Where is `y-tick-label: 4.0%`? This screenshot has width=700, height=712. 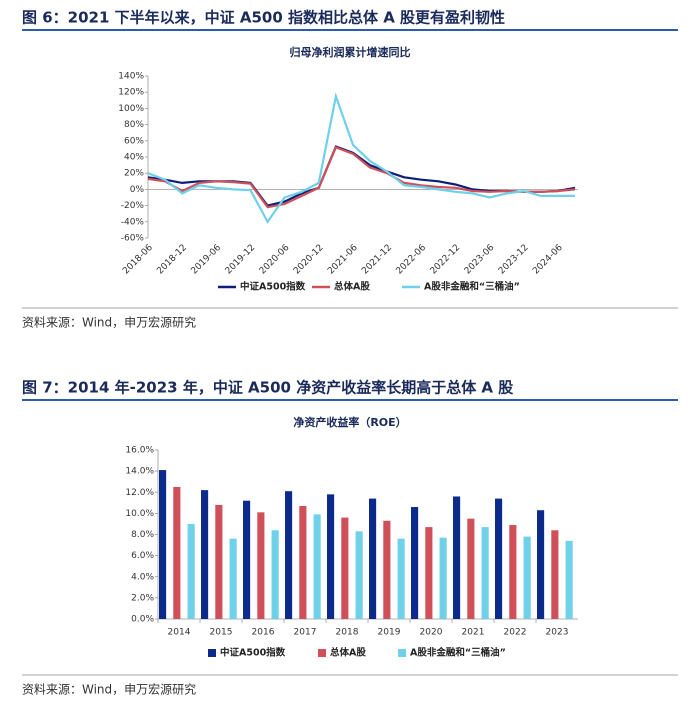 y-tick-label: 4.0% is located at coordinates (142, 577).